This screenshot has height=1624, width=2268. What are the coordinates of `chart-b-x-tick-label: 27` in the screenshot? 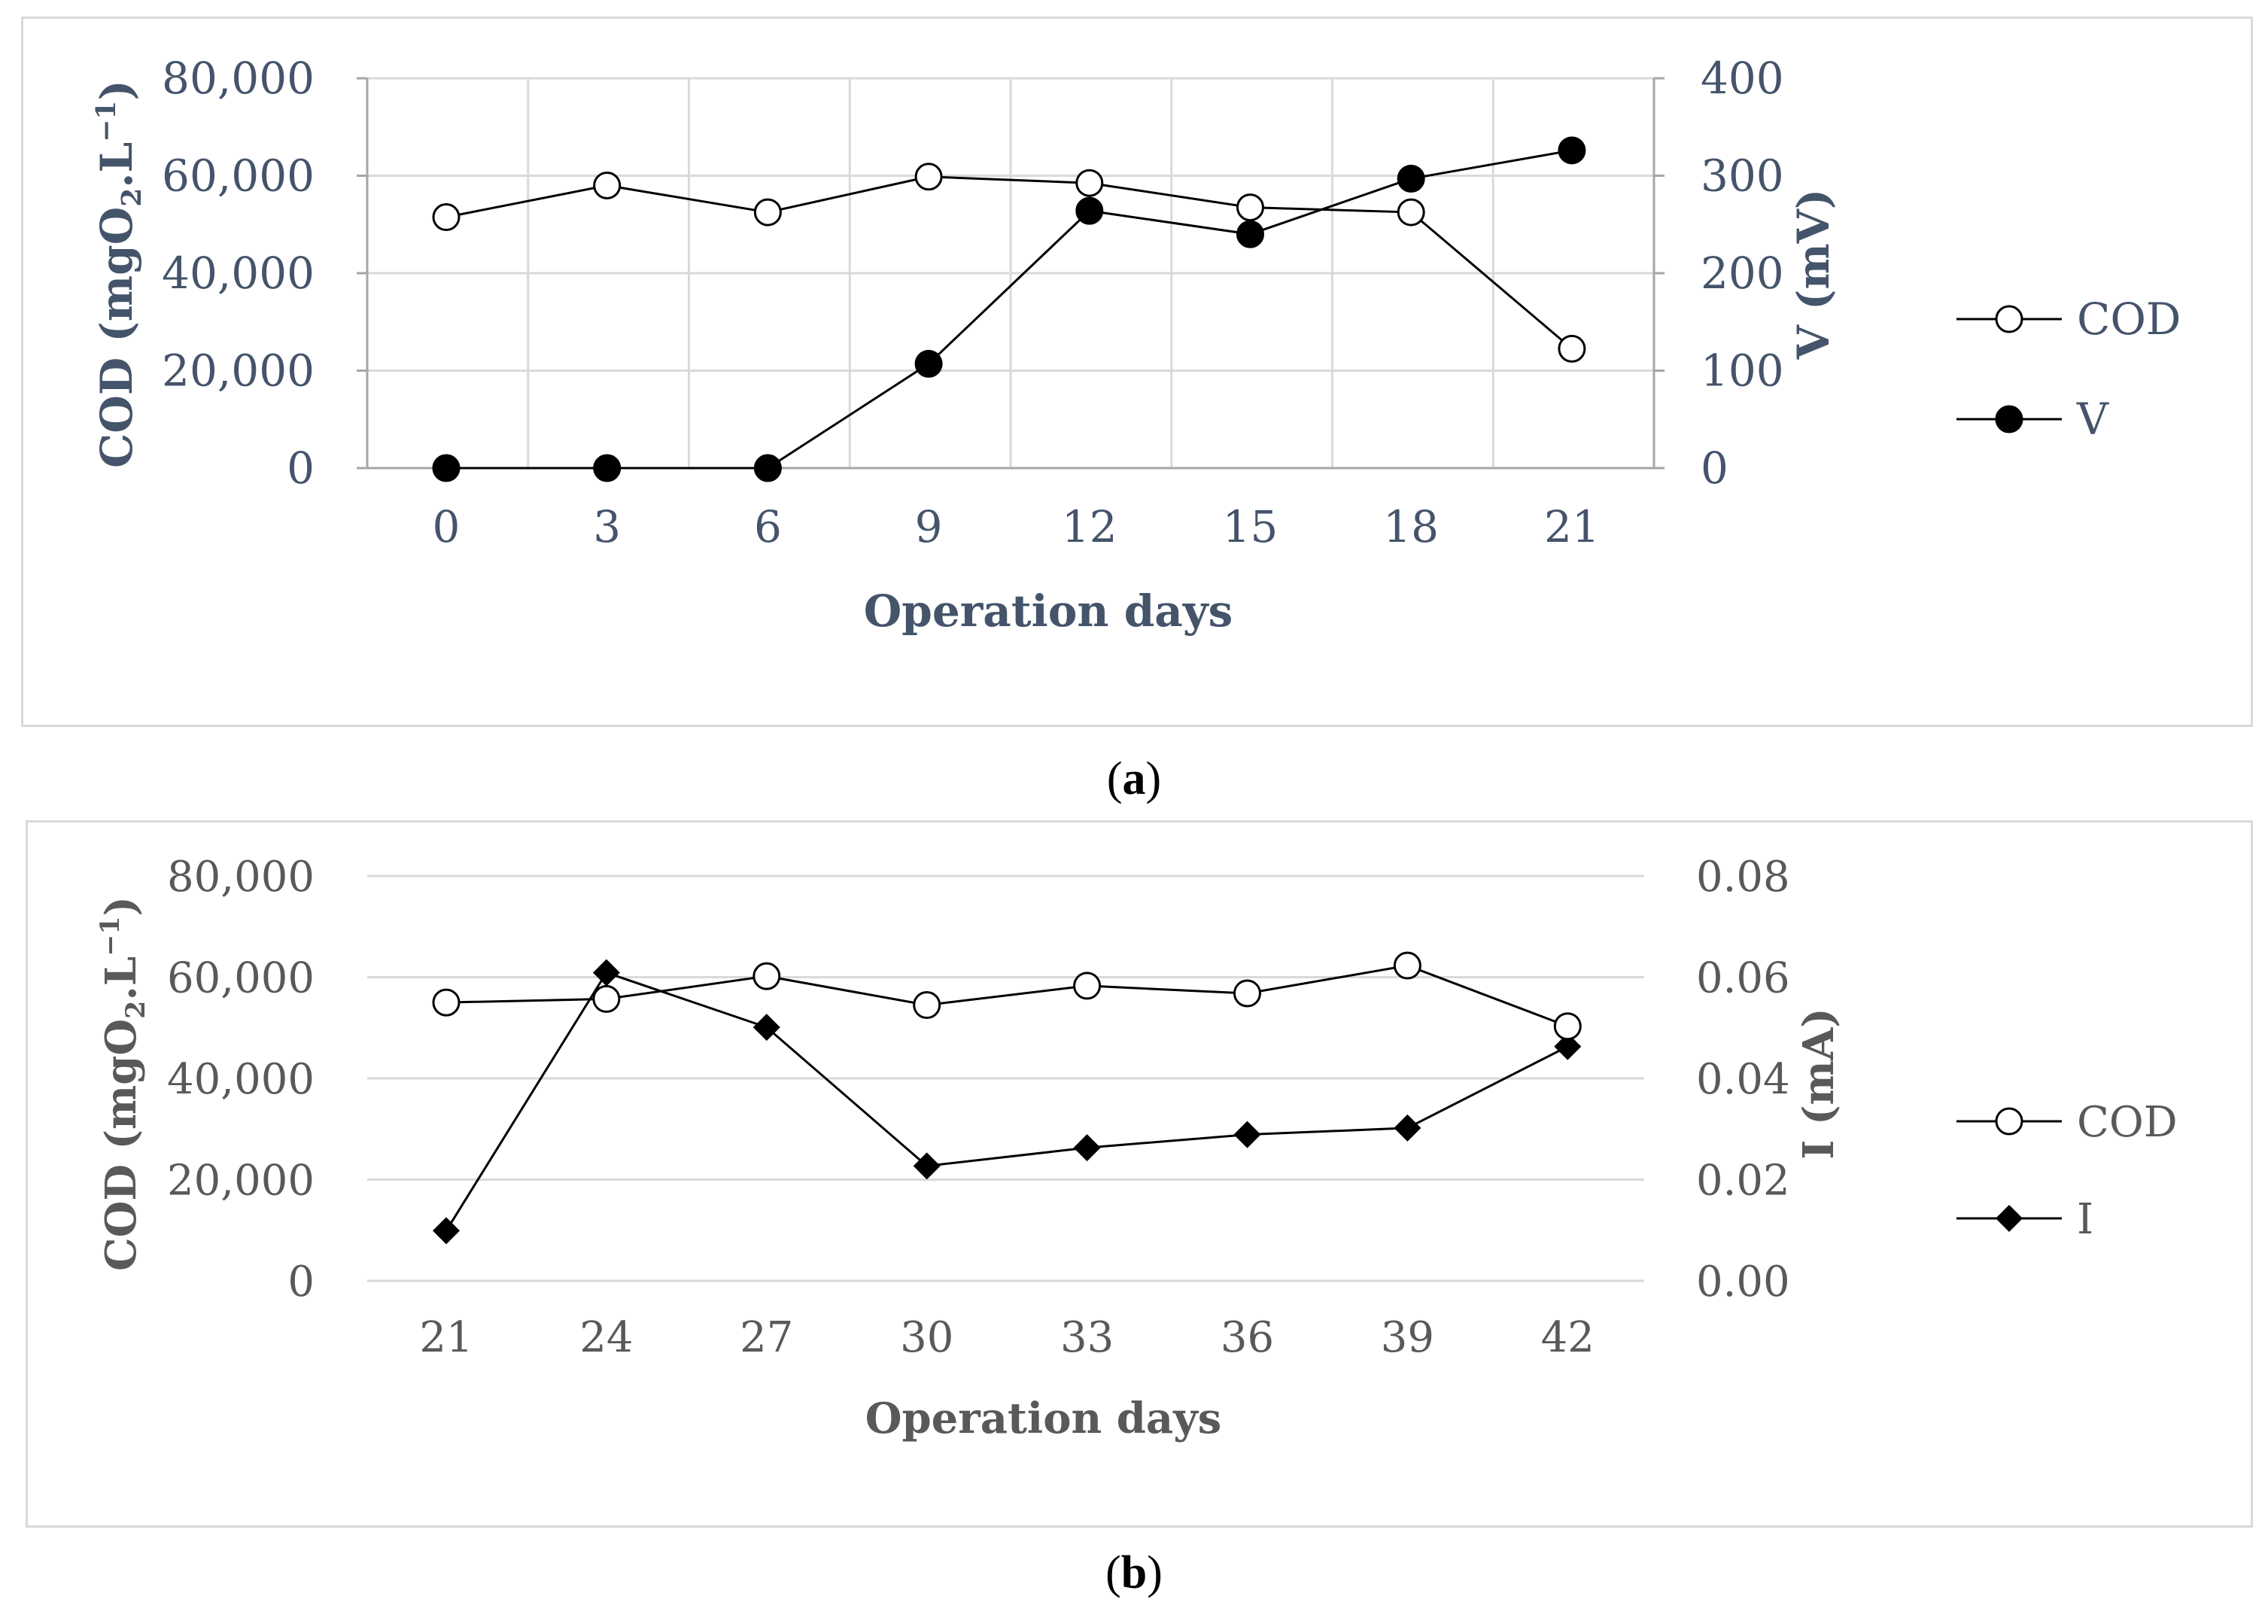 It's located at (767, 1337).